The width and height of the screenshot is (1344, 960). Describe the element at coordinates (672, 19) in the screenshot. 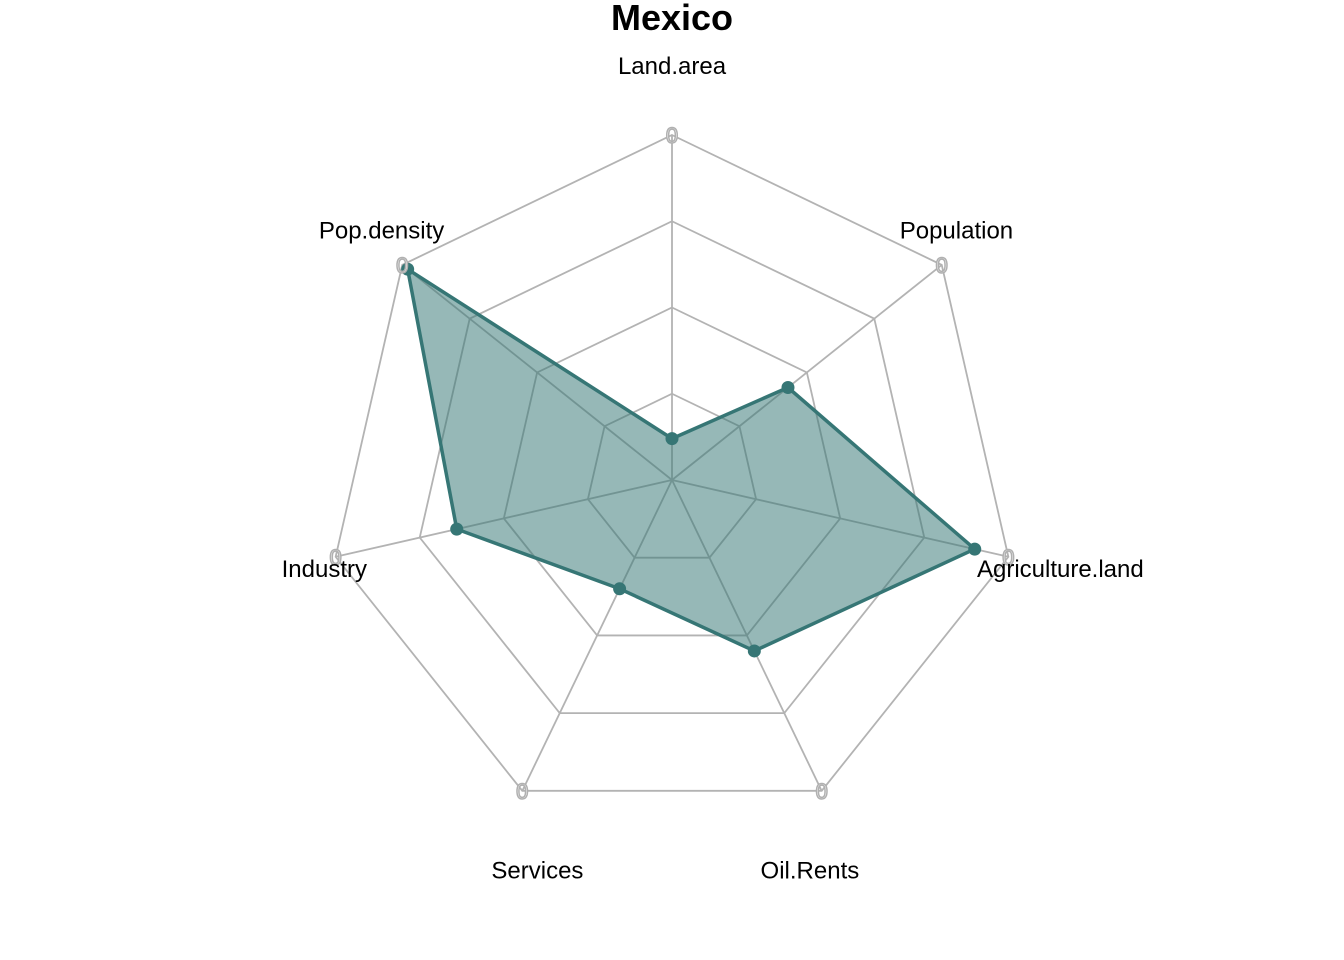

I see `chart-title: Mexico` at that location.